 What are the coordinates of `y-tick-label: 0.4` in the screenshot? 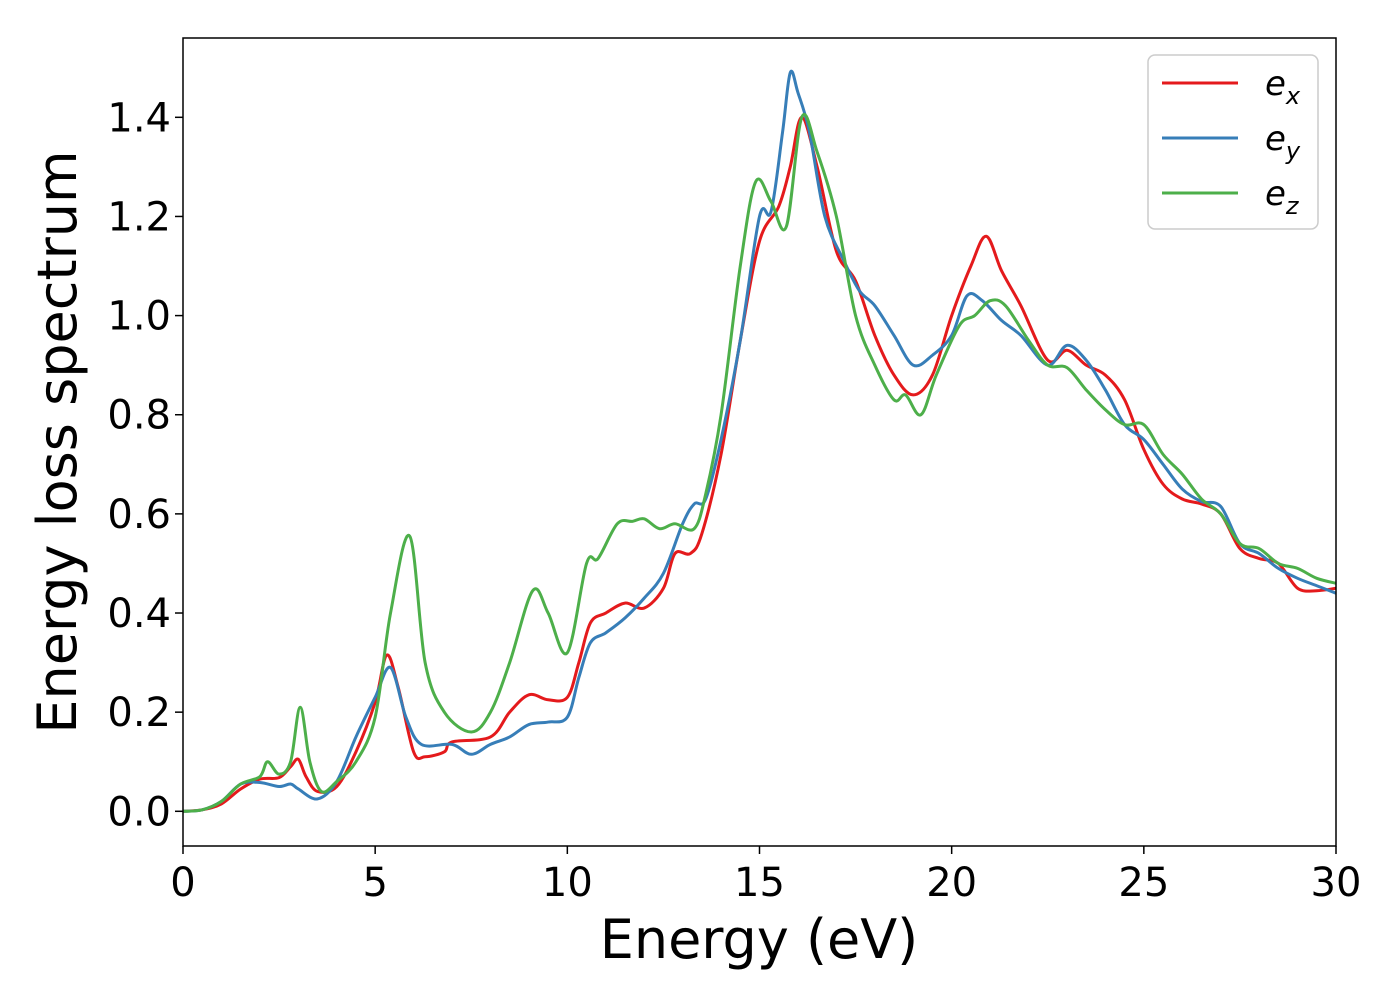 It's located at (139, 614).